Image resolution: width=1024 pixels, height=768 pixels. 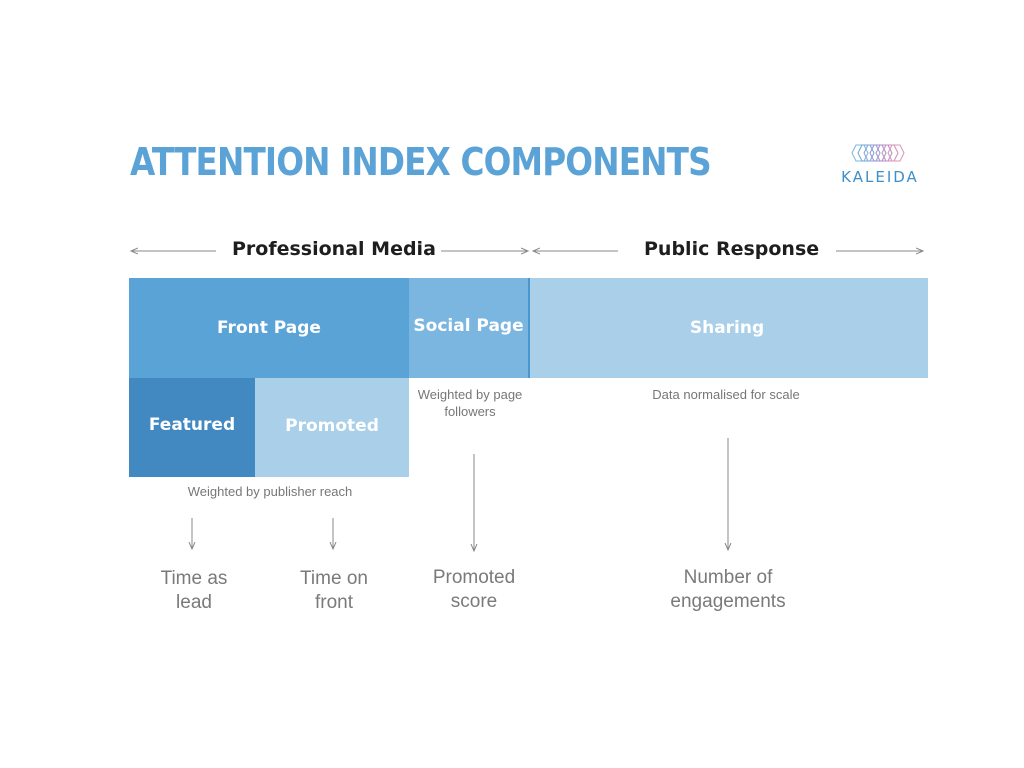 What do you see at coordinates (194, 590) in the screenshot?
I see `time-as-lead-outcome: Time as lead` at bounding box center [194, 590].